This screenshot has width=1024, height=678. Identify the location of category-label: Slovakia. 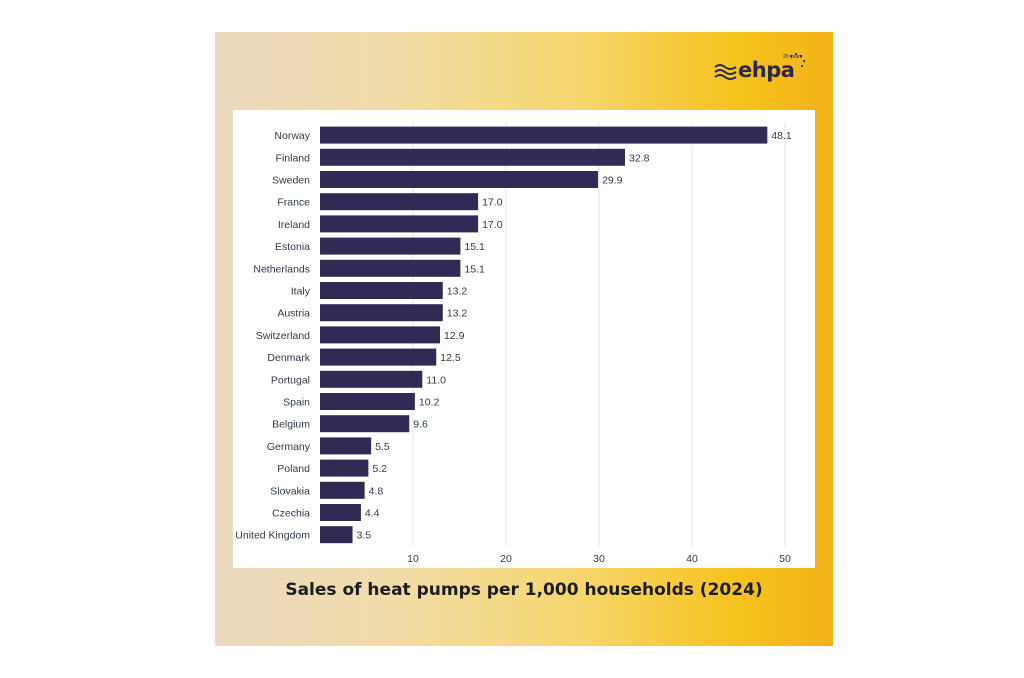
(290, 491).